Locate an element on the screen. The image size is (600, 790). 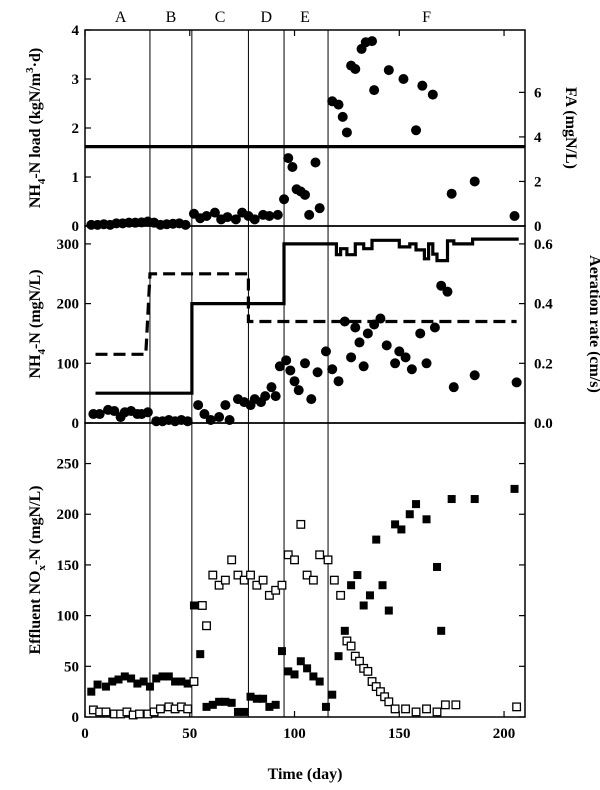
control-line is located at coordinates (307, 316).